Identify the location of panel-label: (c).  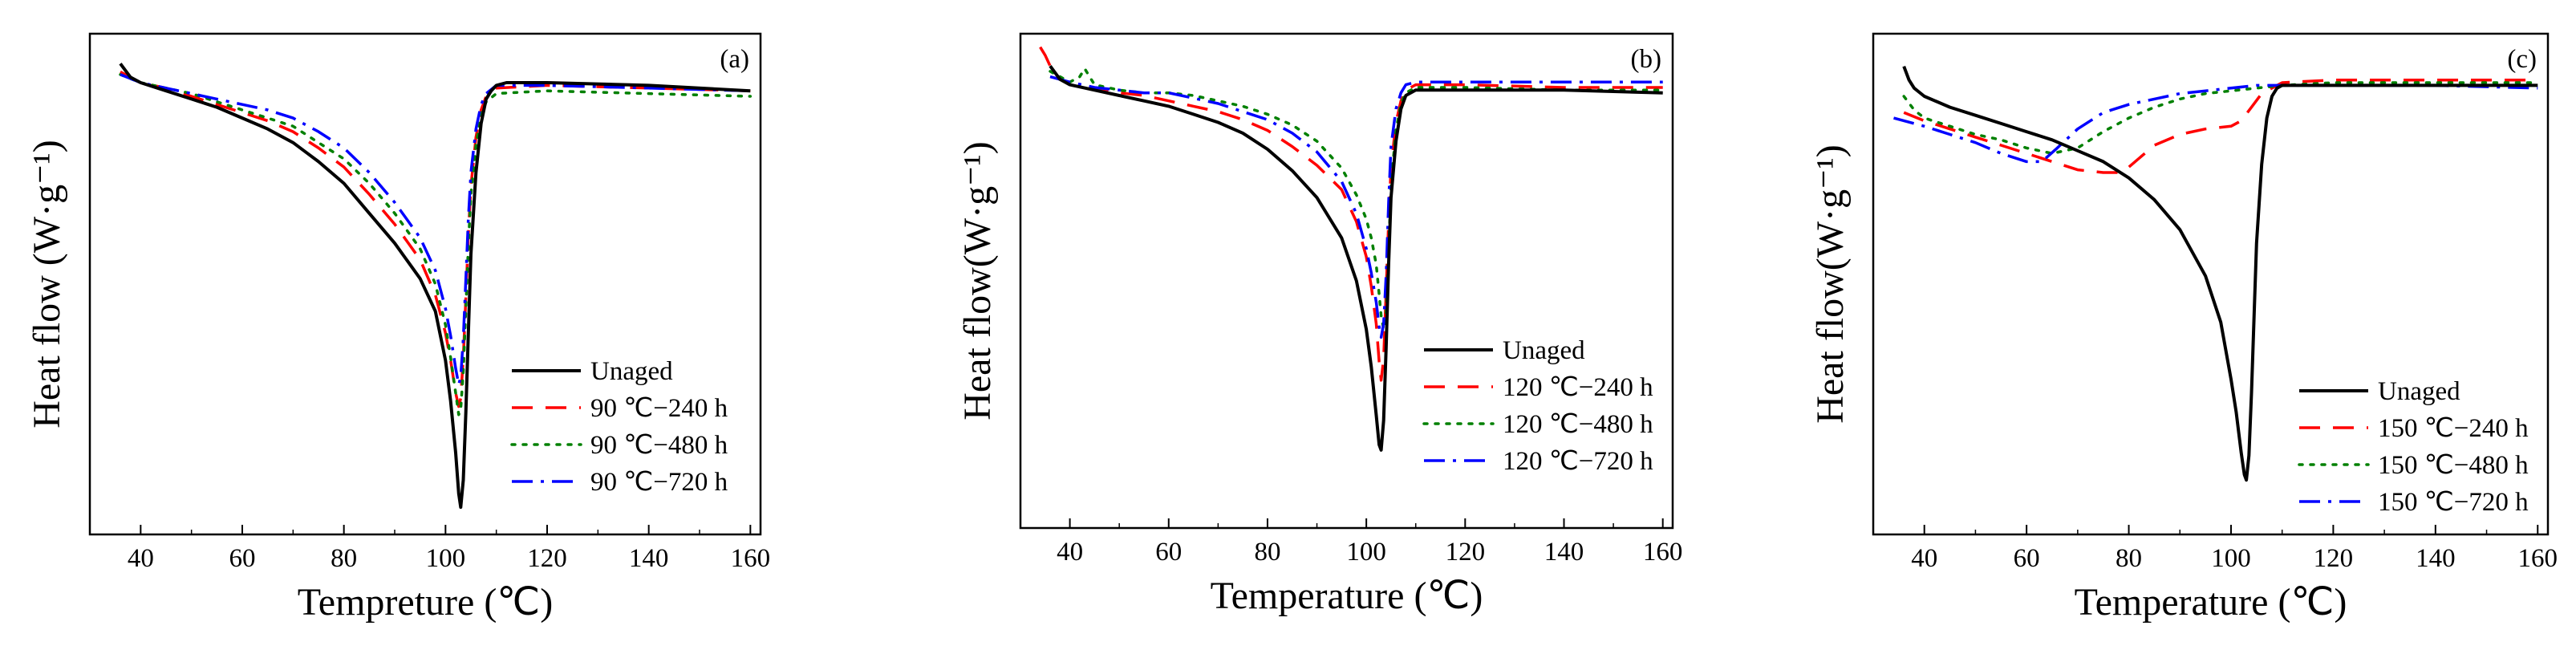
(2522, 59).